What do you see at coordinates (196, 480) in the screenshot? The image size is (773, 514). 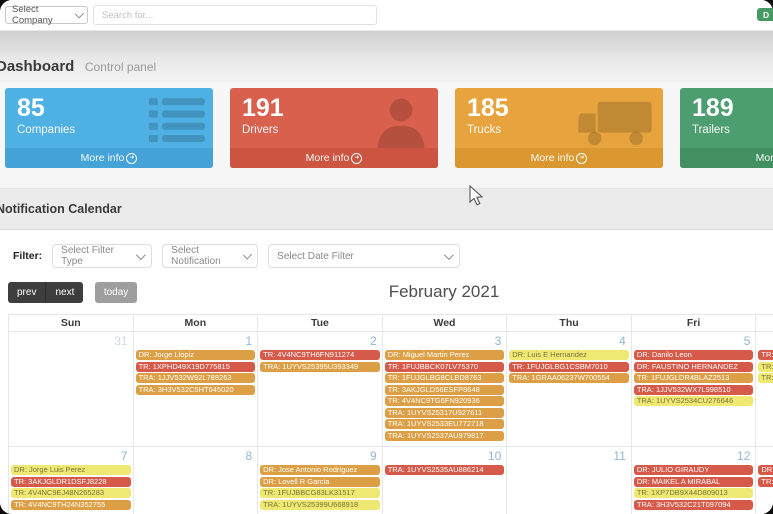 I see `calendar-cell: 8` at bounding box center [196, 480].